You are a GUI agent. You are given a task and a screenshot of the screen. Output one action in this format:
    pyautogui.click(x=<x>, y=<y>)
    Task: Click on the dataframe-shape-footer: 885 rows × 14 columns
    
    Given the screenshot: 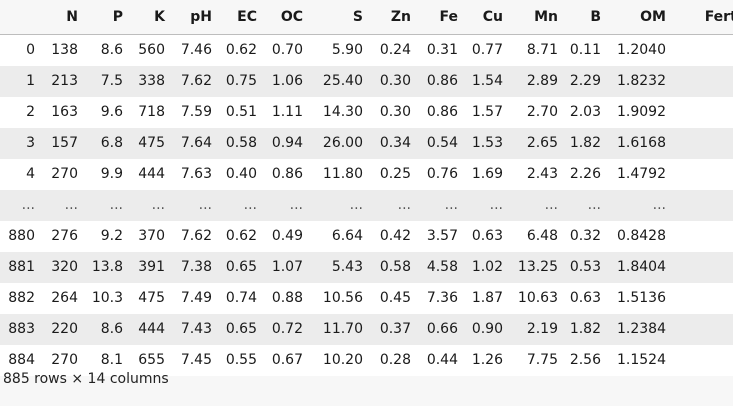 What is the action you would take?
    pyautogui.click(x=86, y=379)
    